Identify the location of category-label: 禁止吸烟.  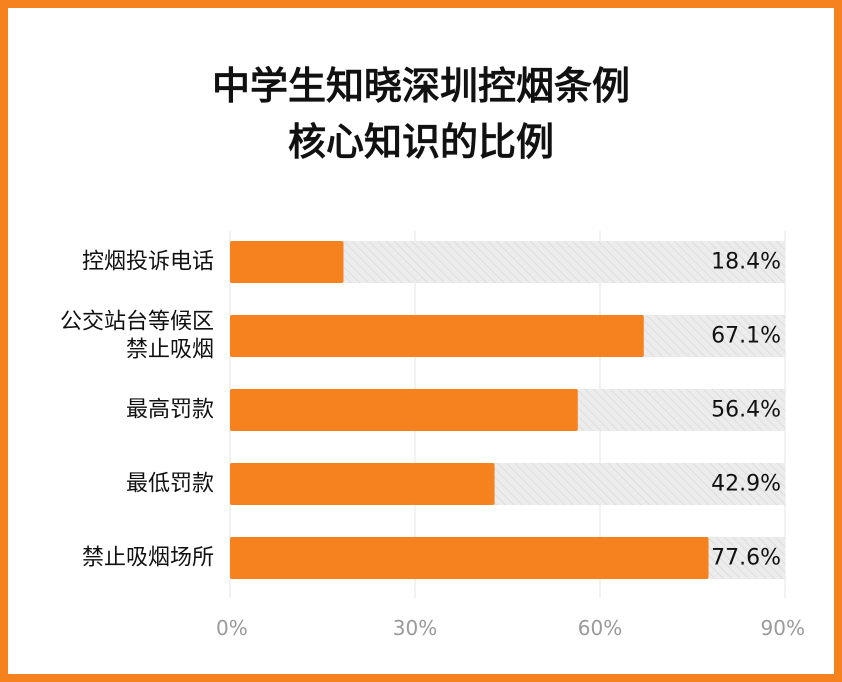
(170, 350).